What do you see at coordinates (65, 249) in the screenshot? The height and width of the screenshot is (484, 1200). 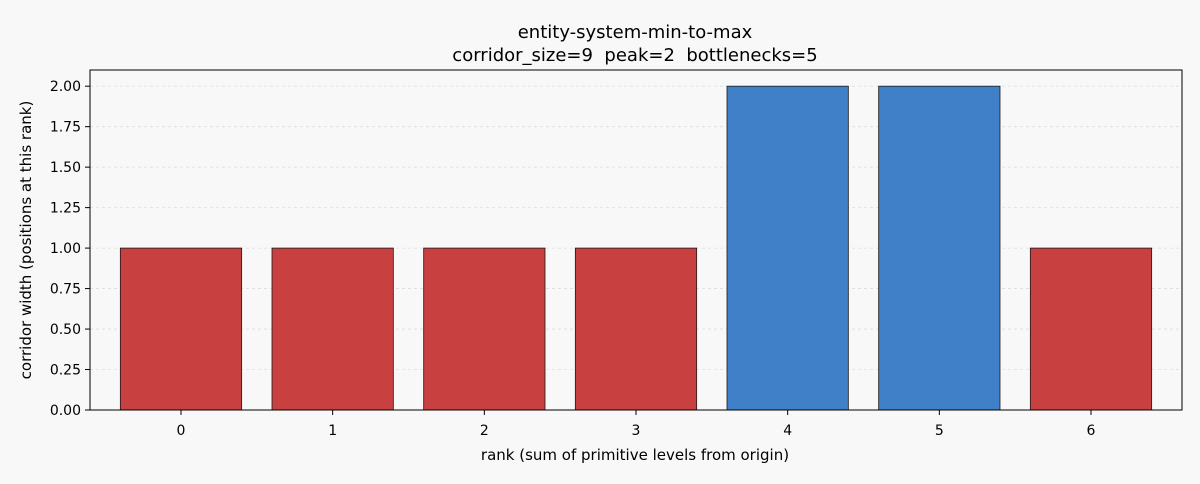 I see `y-tick-label: 1.00` at bounding box center [65, 249].